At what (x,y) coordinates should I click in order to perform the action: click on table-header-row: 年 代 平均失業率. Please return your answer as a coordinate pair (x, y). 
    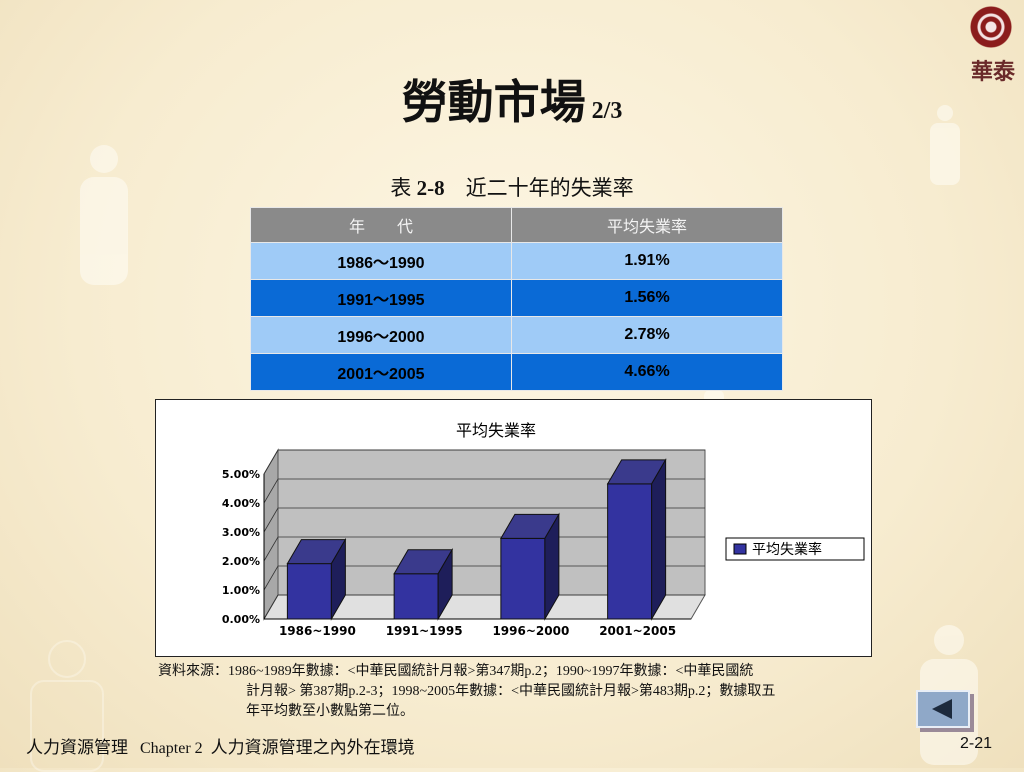
    Looking at the image, I should click on (516, 225).